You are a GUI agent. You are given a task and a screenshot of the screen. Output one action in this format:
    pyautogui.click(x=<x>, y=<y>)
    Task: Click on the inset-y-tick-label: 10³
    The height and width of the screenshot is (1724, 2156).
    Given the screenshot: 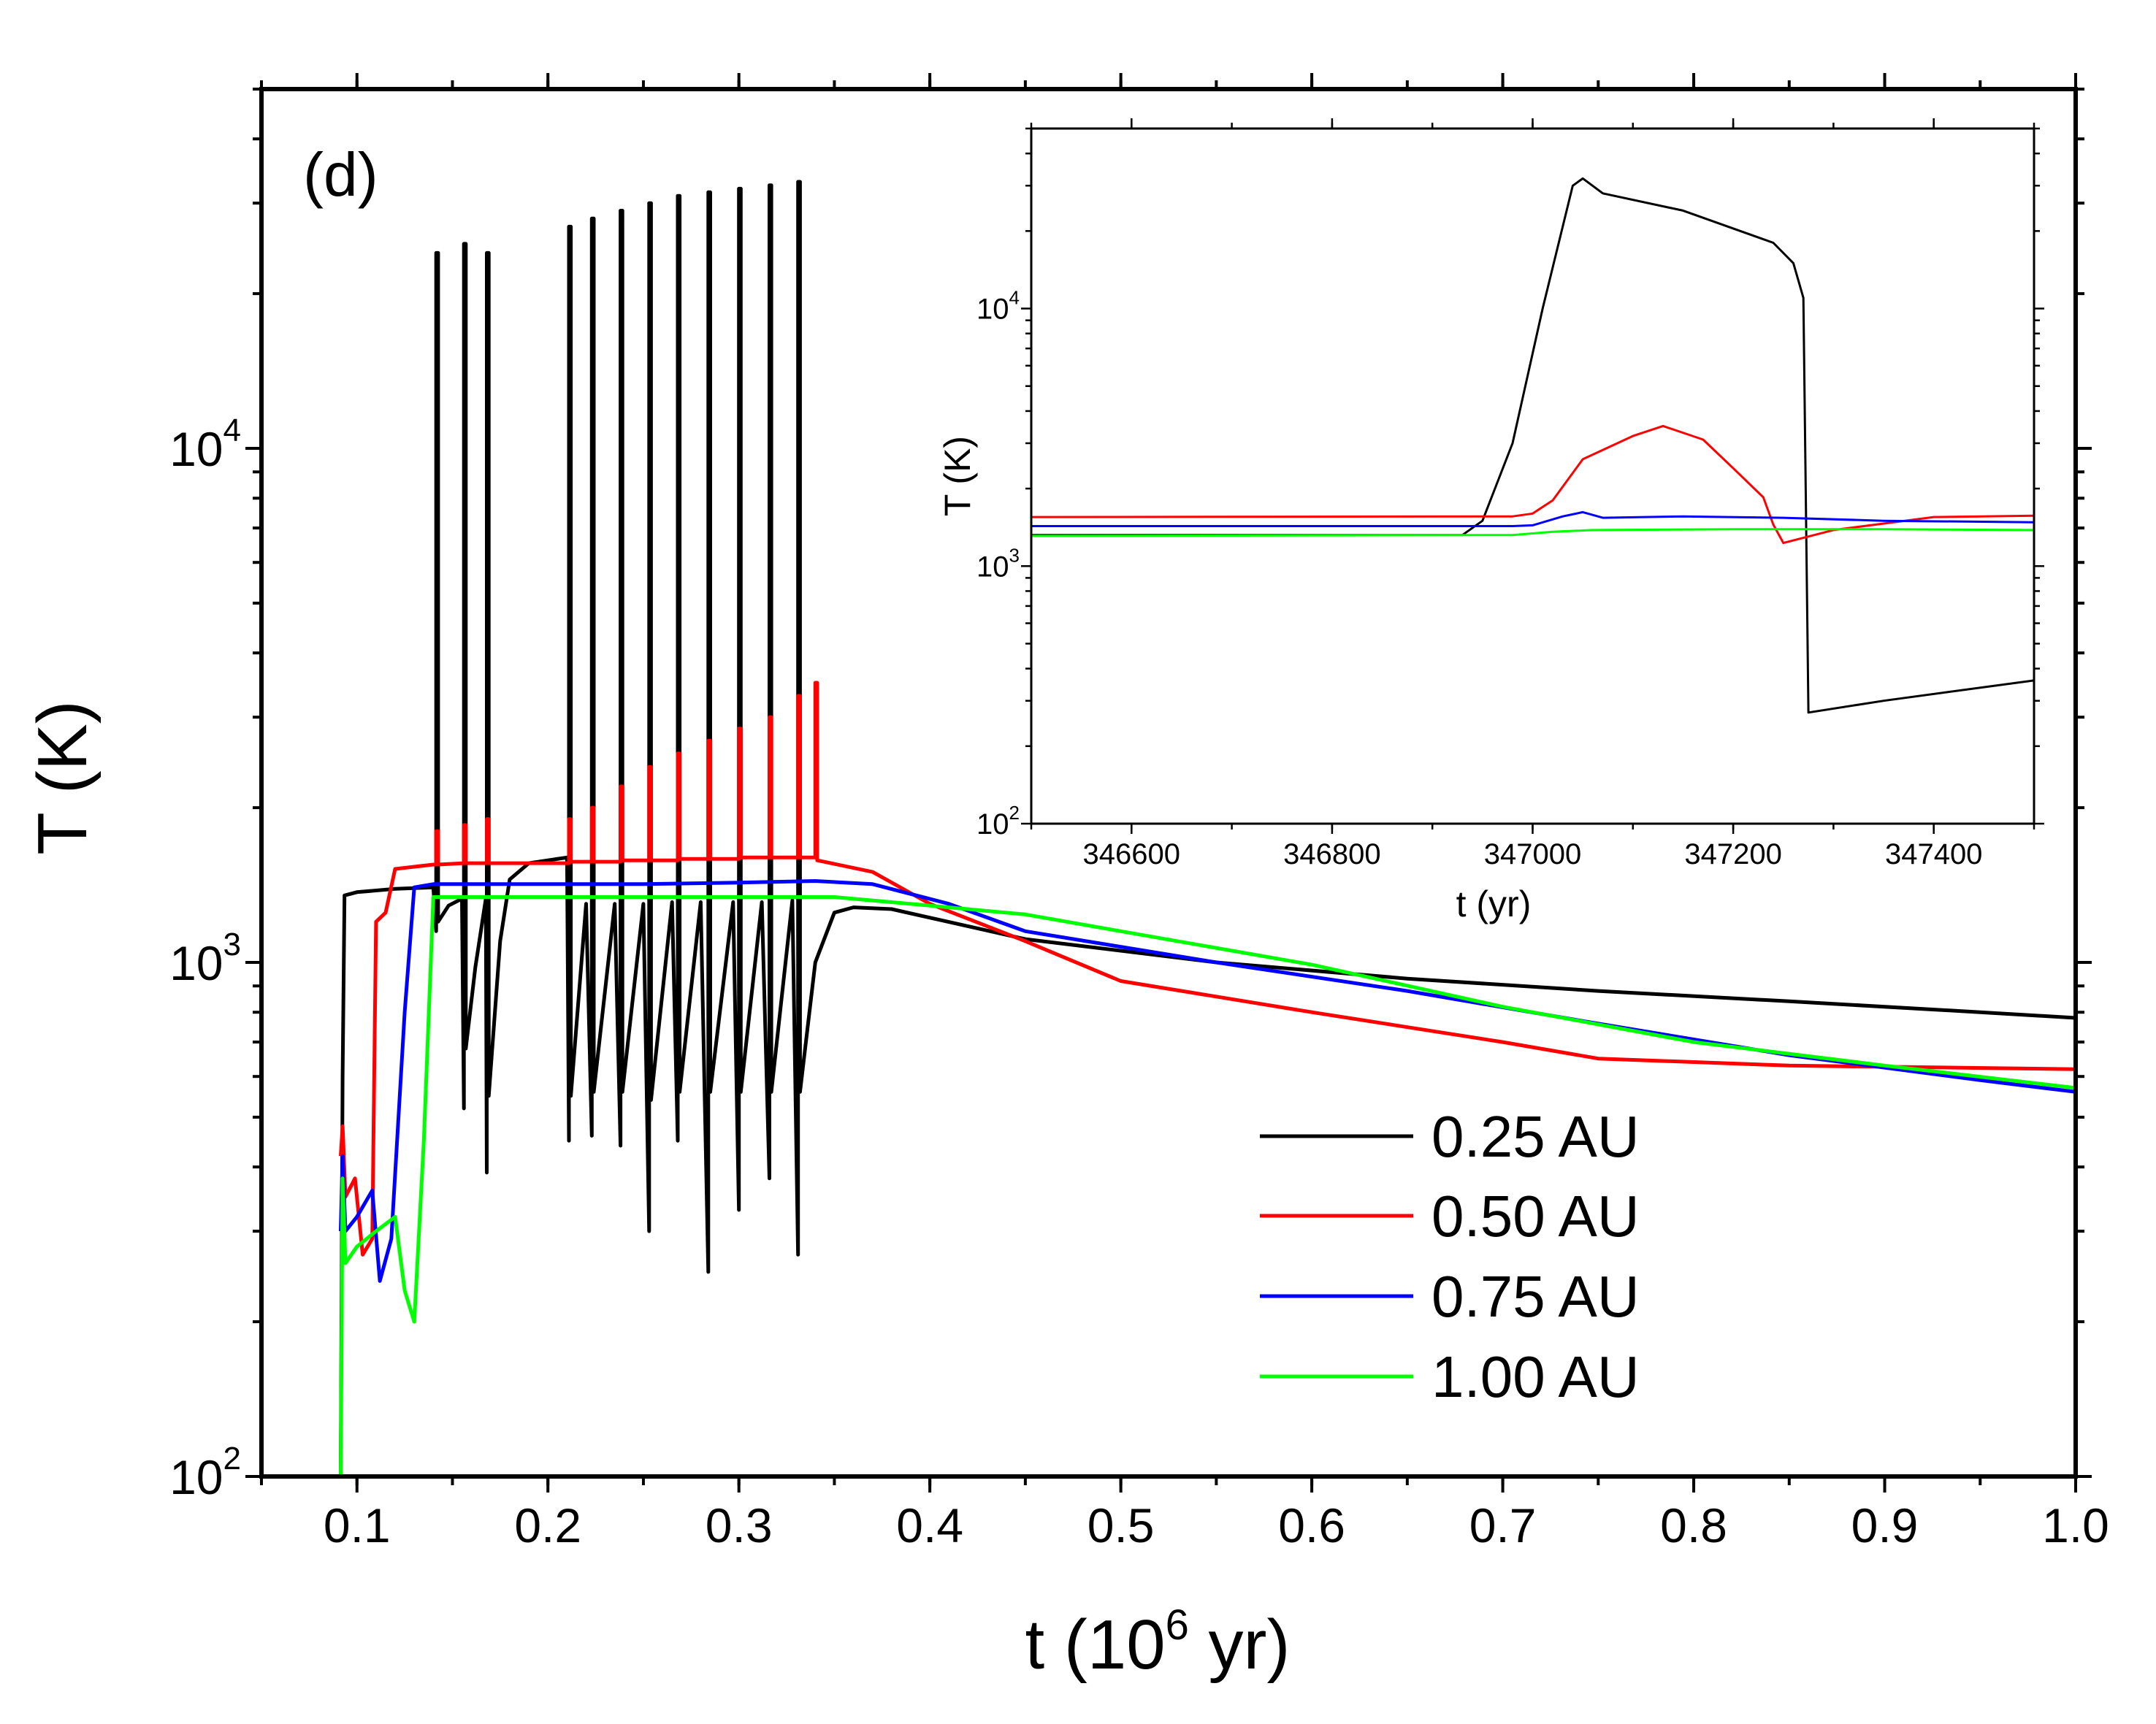 What is the action you would take?
    pyautogui.click(x=998, y=563)
    